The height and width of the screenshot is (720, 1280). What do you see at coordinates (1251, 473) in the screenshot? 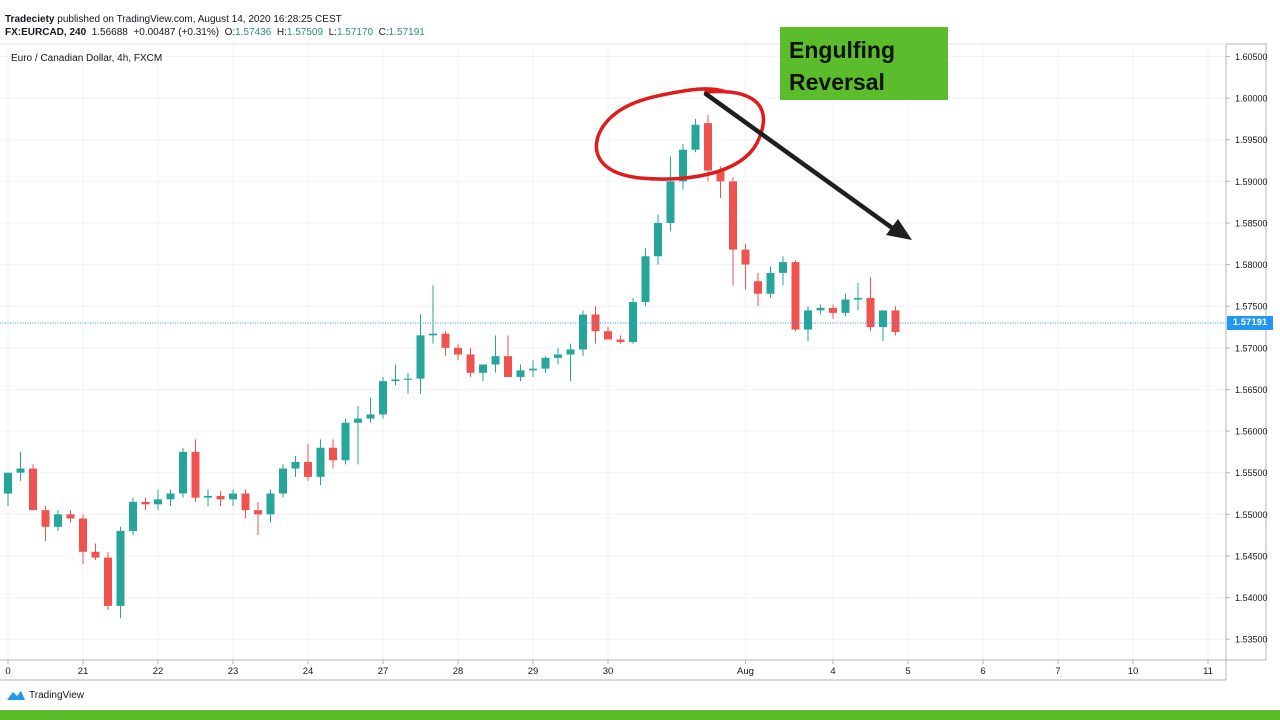
I see `y-tick-label: 1.55500` at bounding box center [1251, 473].